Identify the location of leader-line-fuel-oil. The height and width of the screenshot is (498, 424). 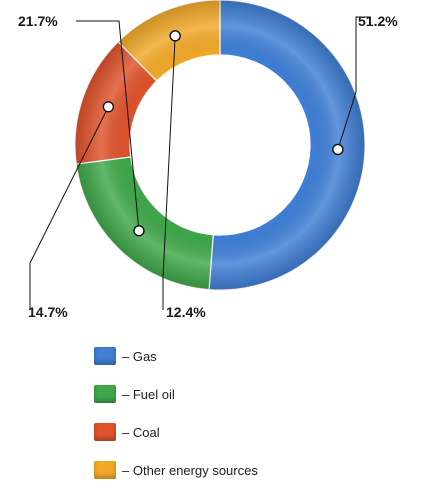
(108, 125).